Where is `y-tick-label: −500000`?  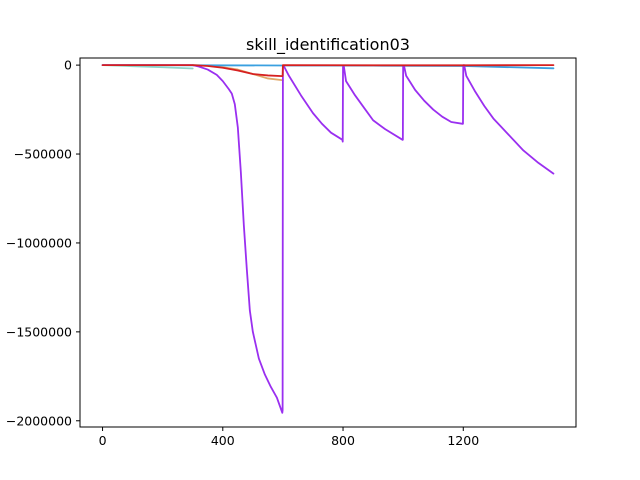
y-tick-label: −500000 is located at coordinates (43, 154).